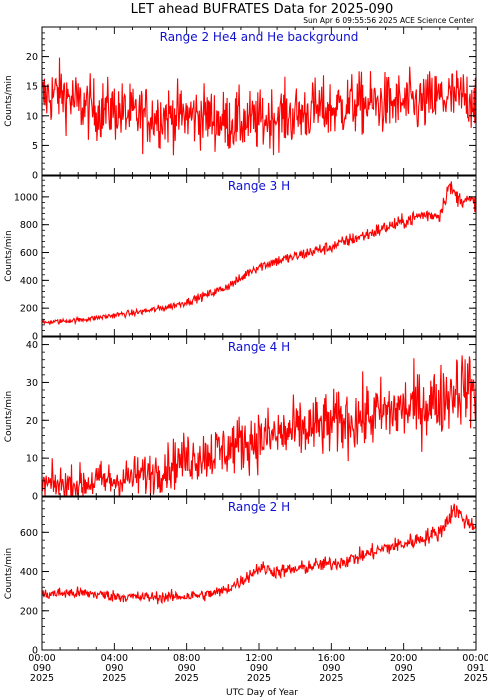 The height and width of the screenshot is (700, 488). Describe the element at coordinates (32, 87) in the screenshot. I see `y-tick-label: 15` at that location.